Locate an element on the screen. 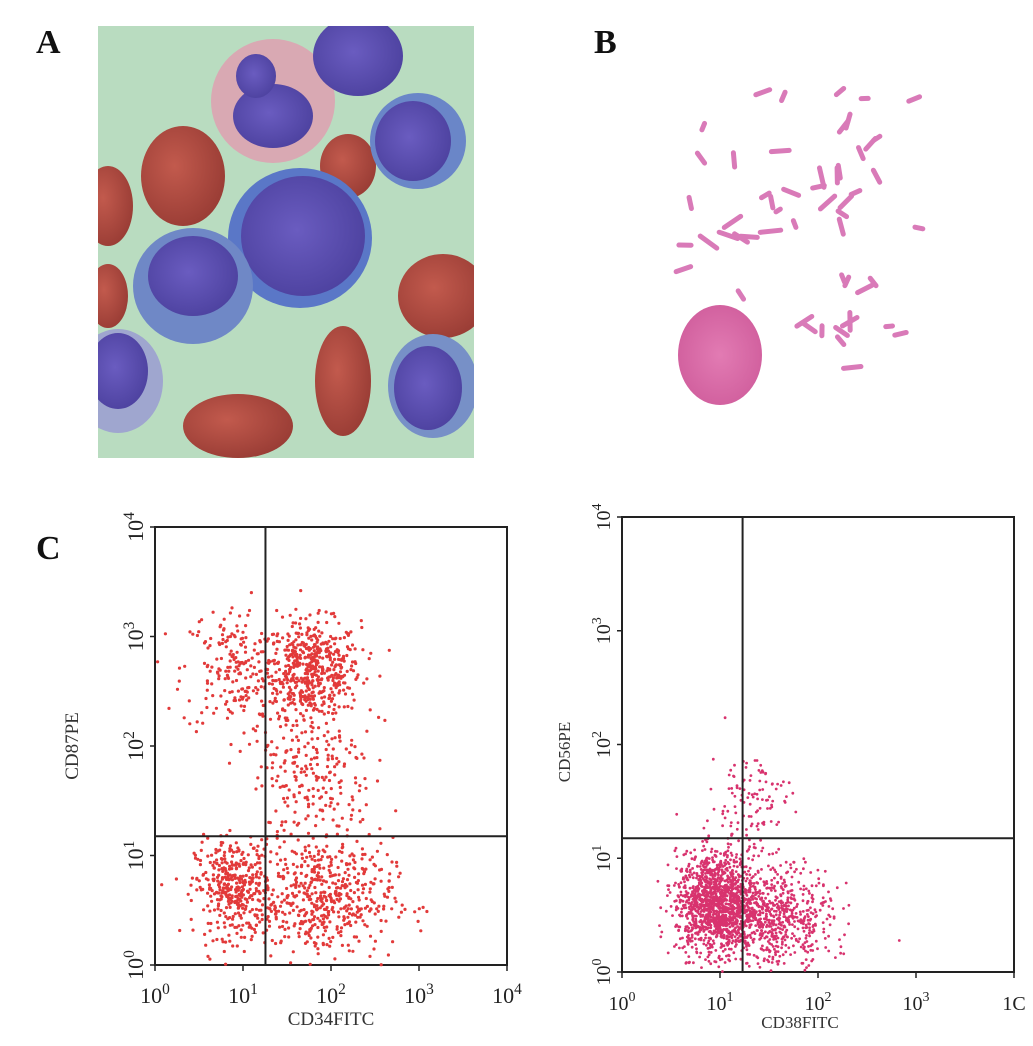 The width and height of the screenshot is (1033, 1046). x-tick-label: 1C is located at coordinates (1013, 1004).